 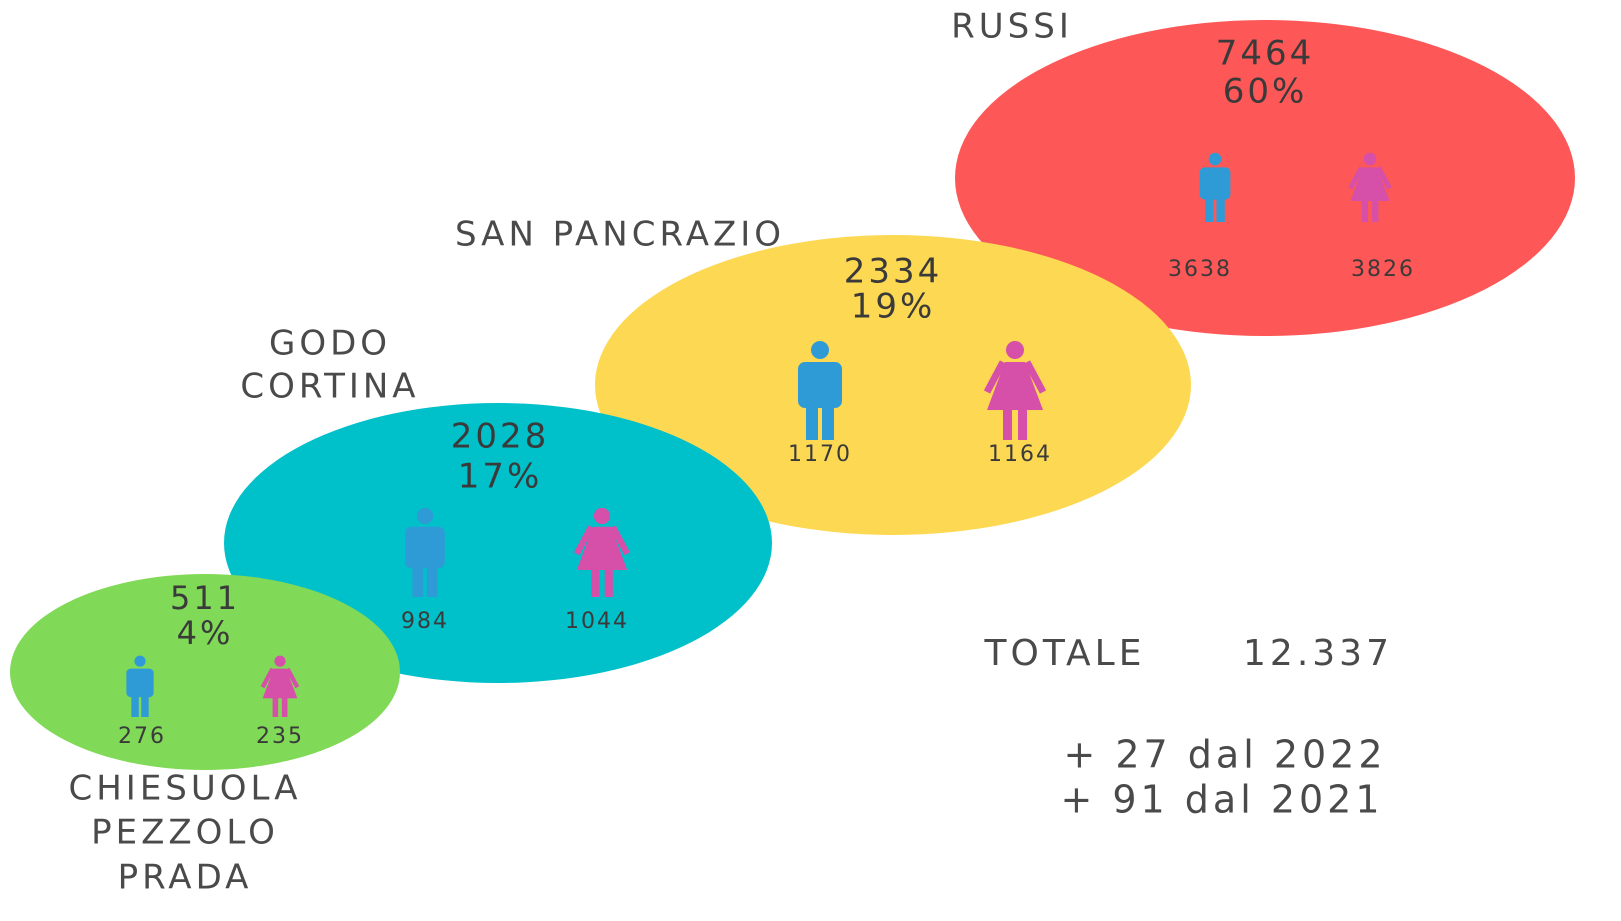 I want to click on change: + 27 dal 2022, so click(x=1224, y=755).